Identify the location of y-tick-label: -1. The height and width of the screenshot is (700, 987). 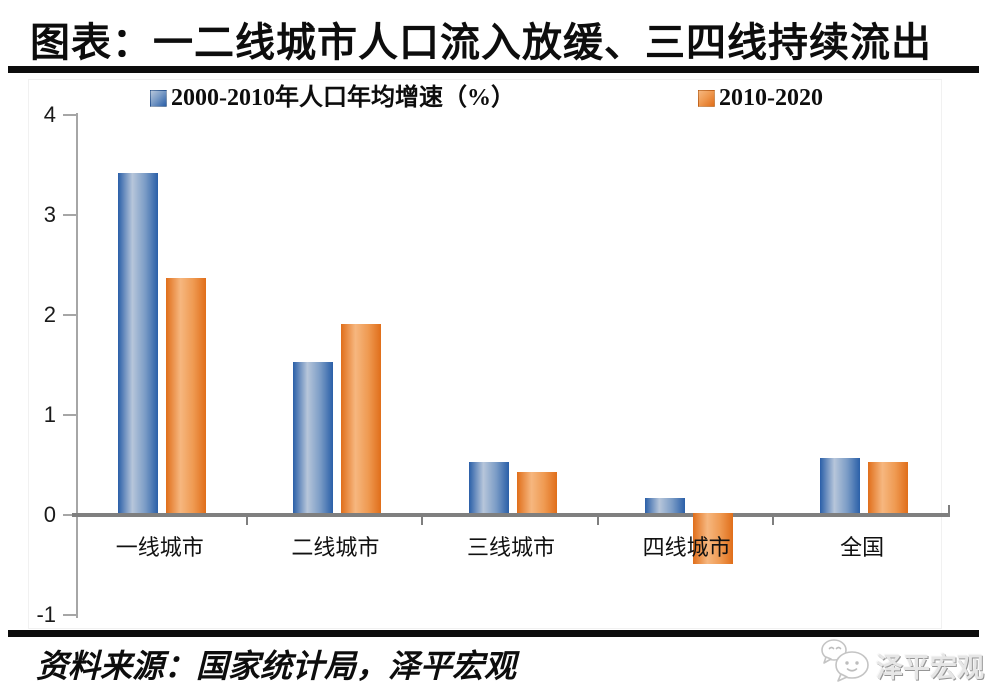
(46, 614).